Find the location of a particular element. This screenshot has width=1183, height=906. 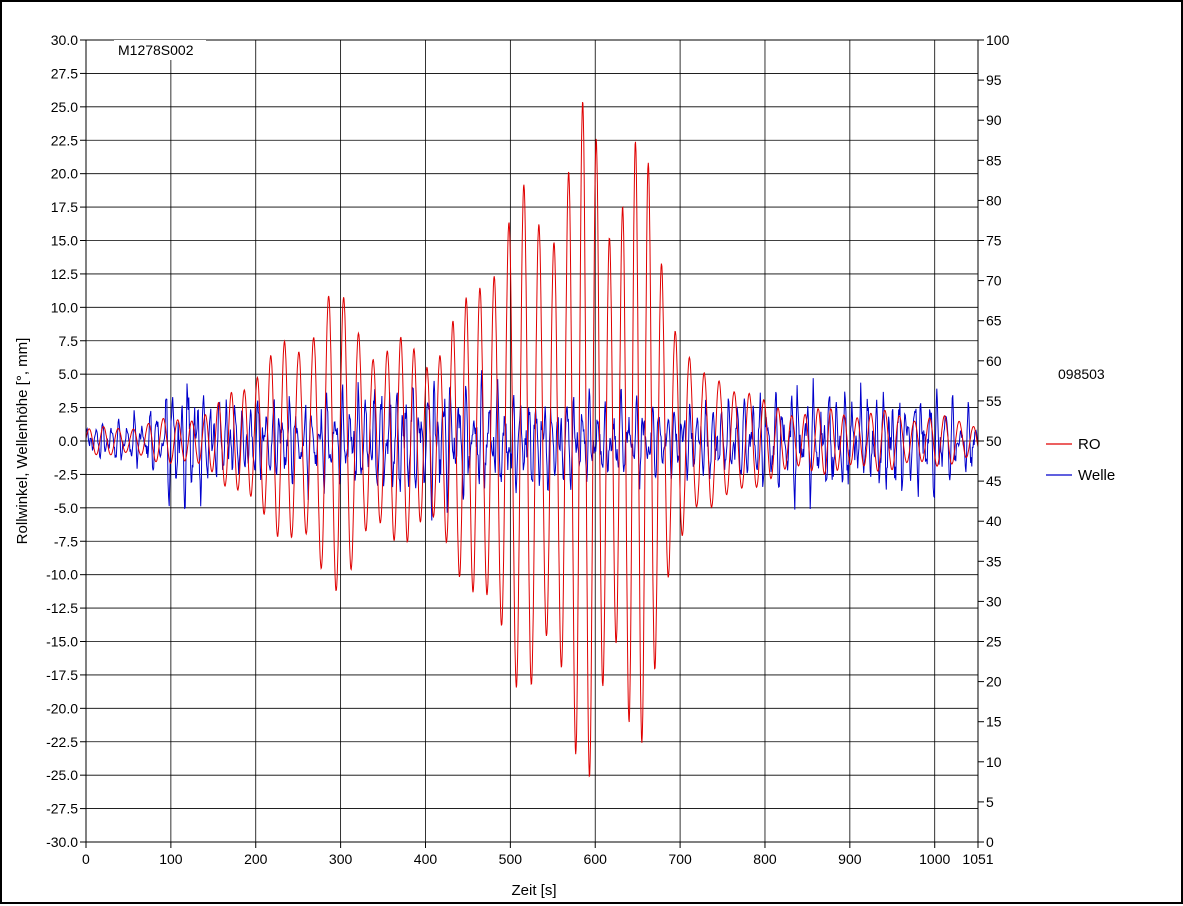

x-tick-label: 900 is located at coordinates (850, 859).